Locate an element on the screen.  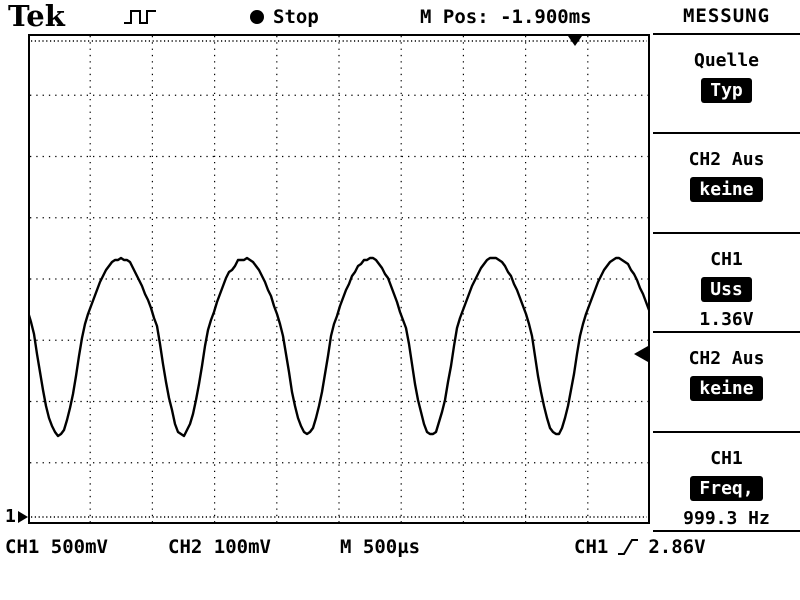
menu-section-ch2-top: CH2 Aus keine is located at coordinates (726, 181).